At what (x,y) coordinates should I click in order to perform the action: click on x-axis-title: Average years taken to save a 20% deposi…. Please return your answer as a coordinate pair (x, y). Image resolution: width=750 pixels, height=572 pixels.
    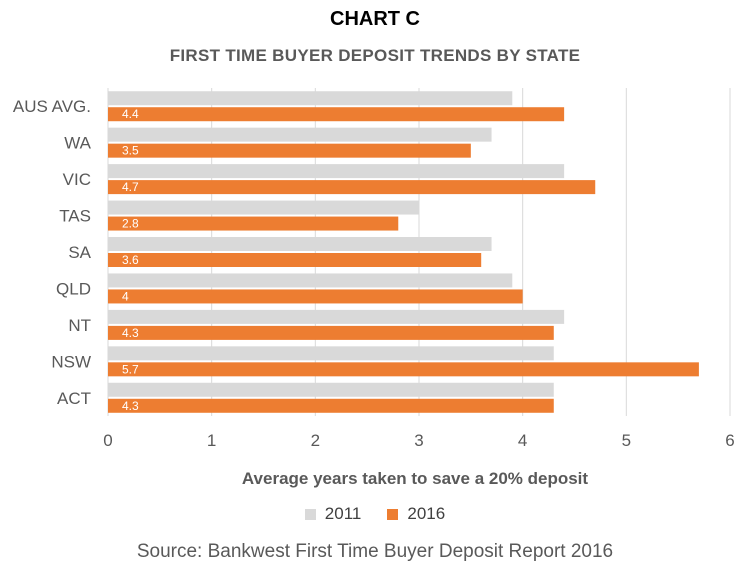
    Looking at the image, I should click on (415, 478).